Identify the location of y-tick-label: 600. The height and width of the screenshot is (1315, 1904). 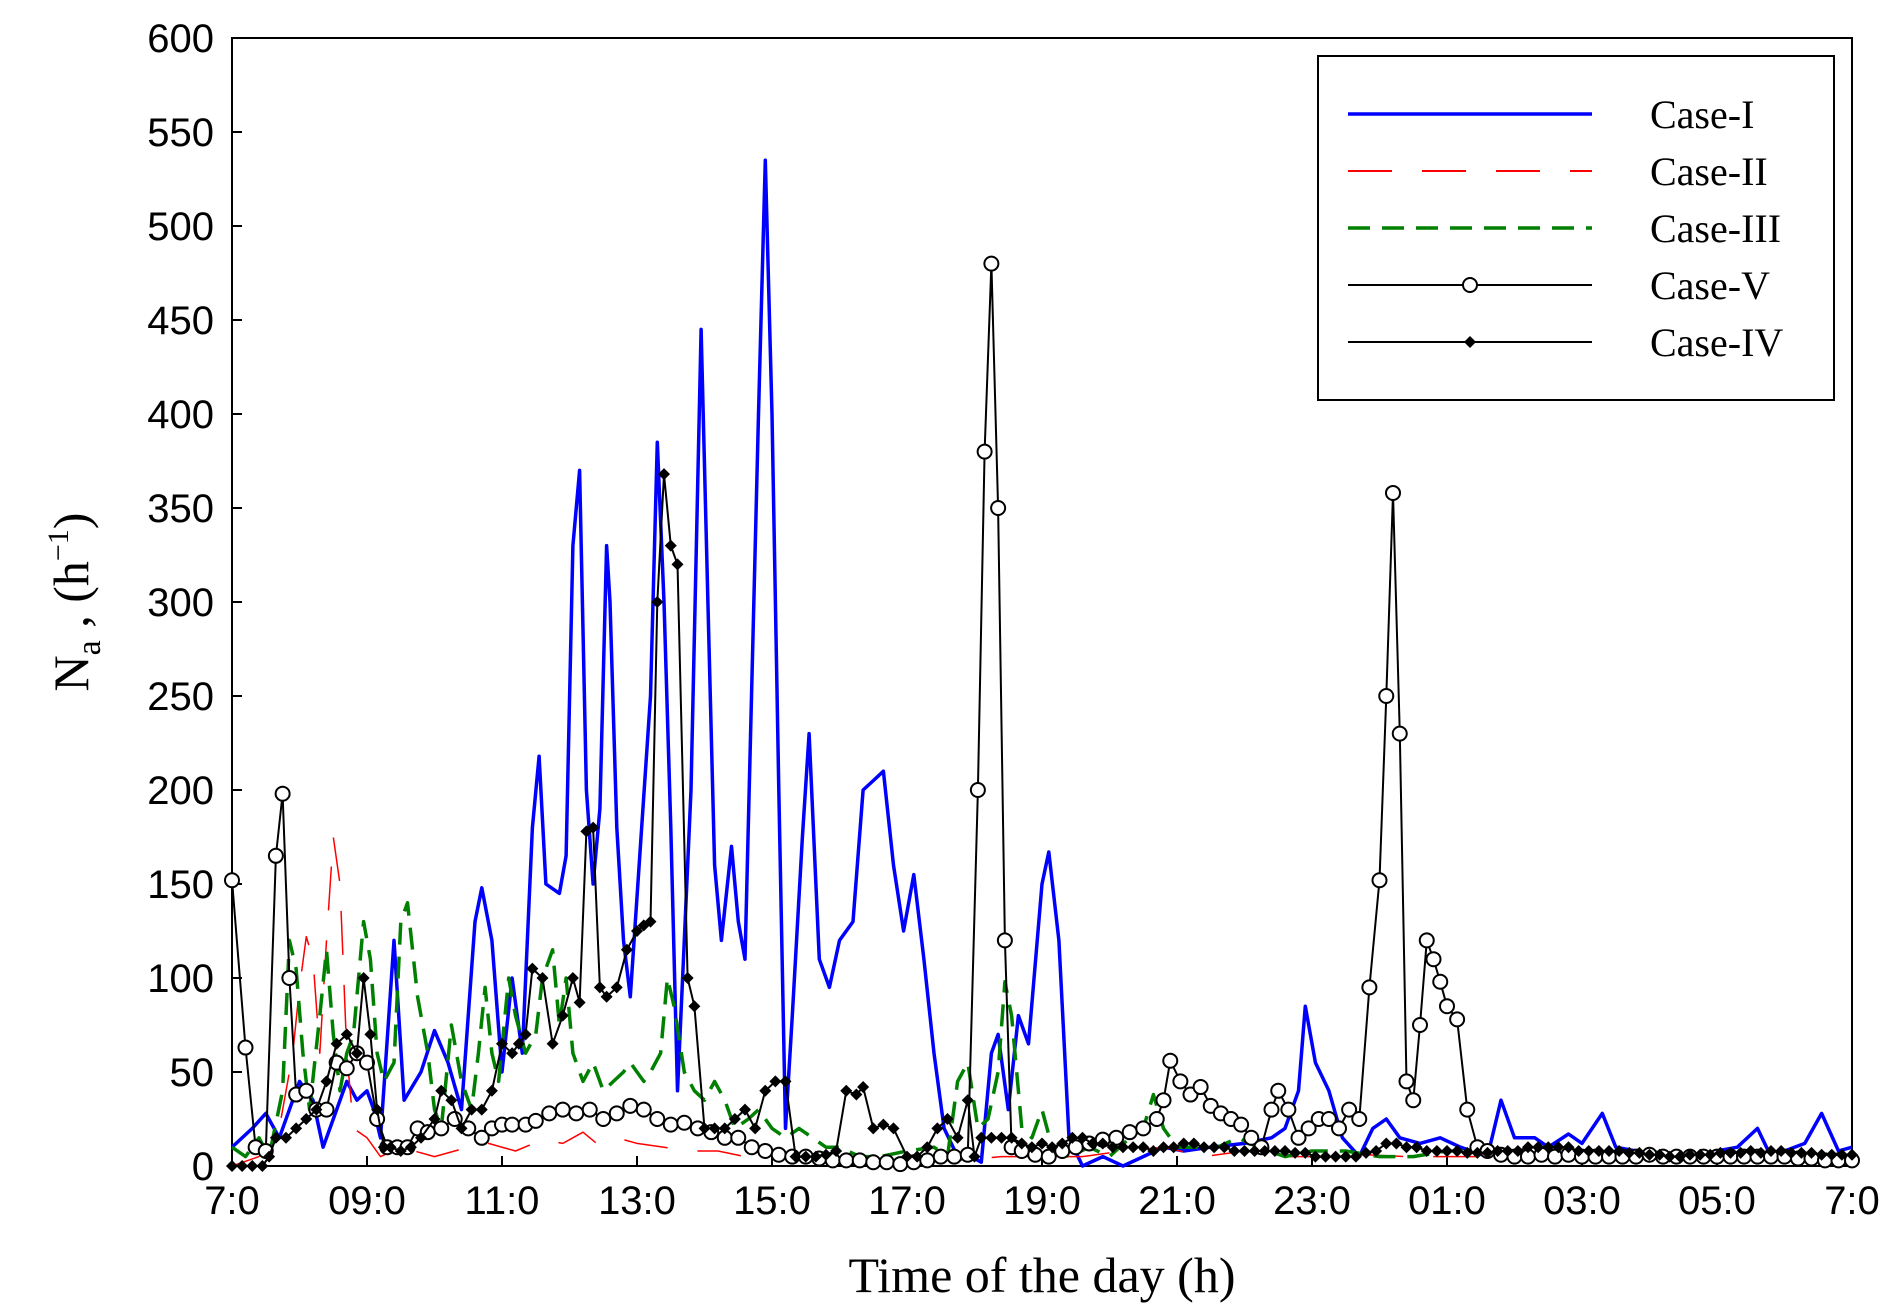
(180, 39).